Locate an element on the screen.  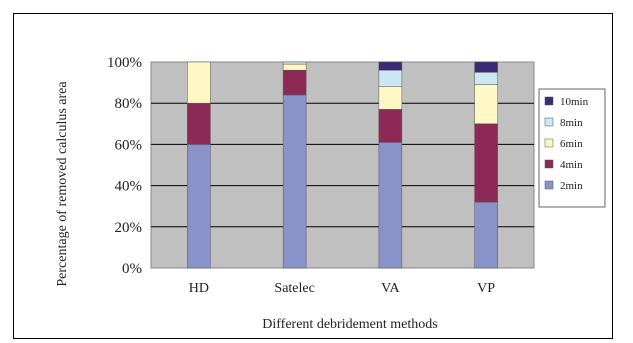
legend: 10min 8min 6min 4min 2min is located at coordinates (572, 148).